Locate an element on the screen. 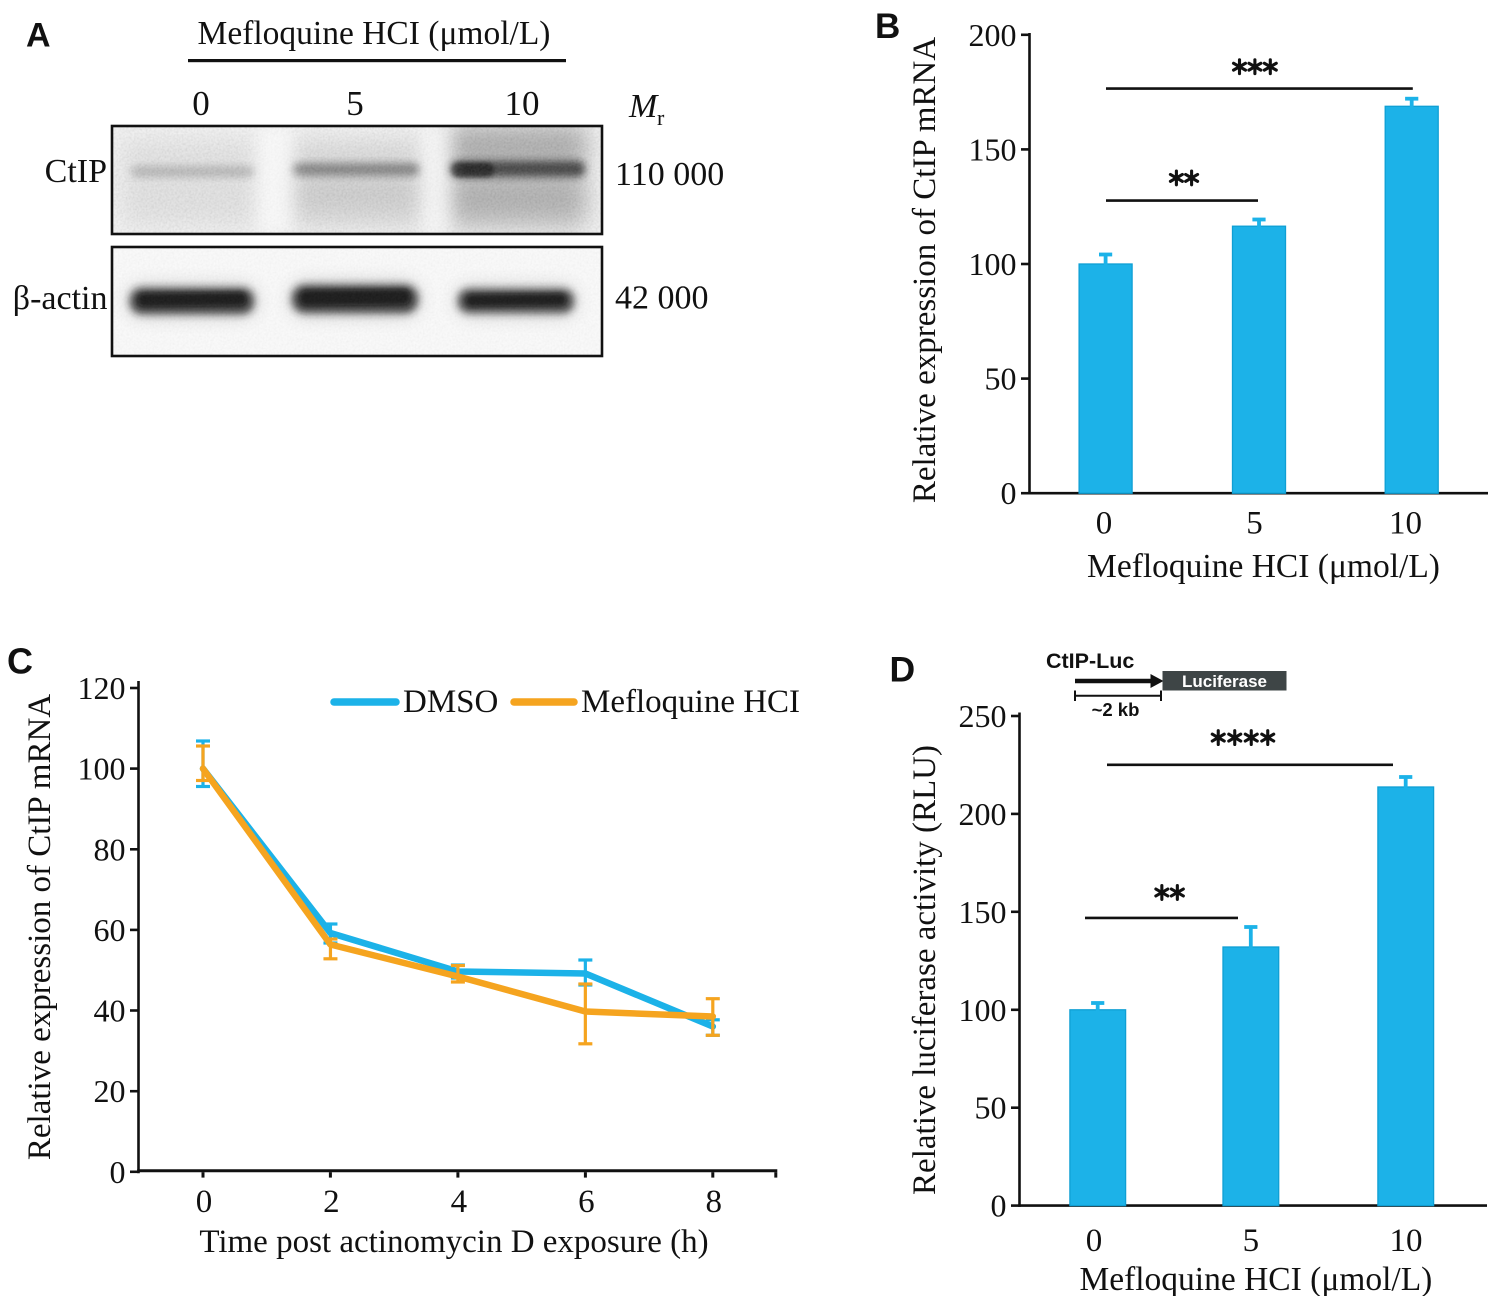 The height and width of the screenshot is (1296, 1498). svg-text: 20 is located at coordinates (110, 1091).